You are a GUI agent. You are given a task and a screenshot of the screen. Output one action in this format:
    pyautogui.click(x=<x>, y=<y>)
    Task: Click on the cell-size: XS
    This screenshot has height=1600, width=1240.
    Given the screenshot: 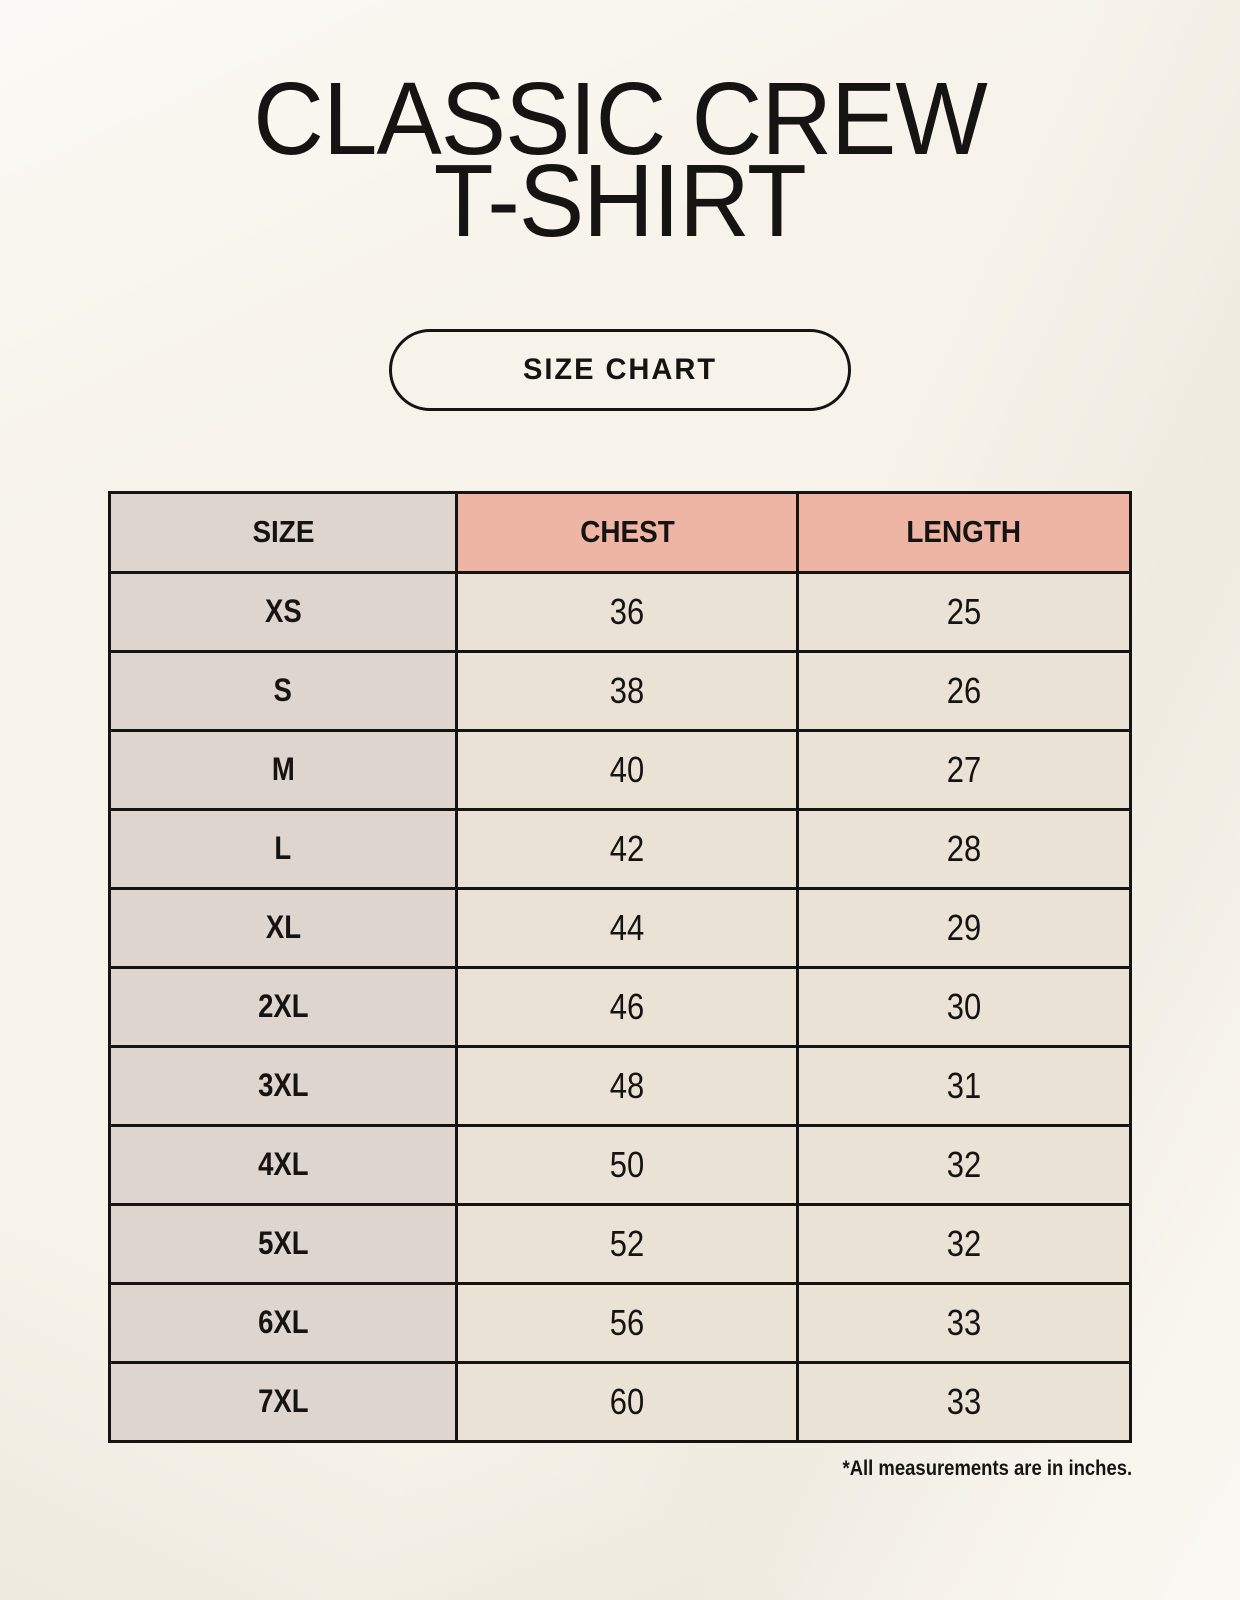 What is the action you would take?
    pyautogui.click(x=283, y=611)
    